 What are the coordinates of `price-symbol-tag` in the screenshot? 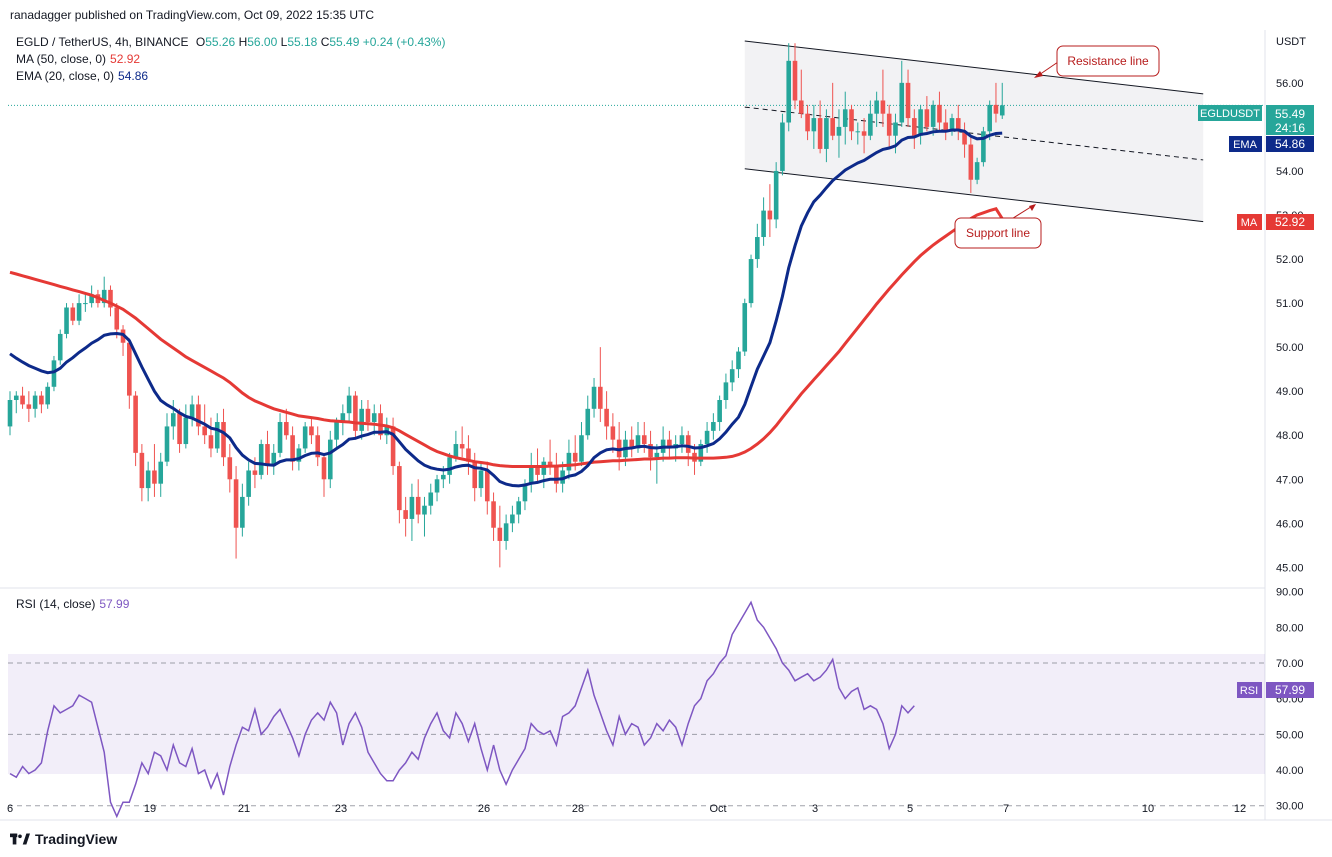 It's located at (1230, 113).